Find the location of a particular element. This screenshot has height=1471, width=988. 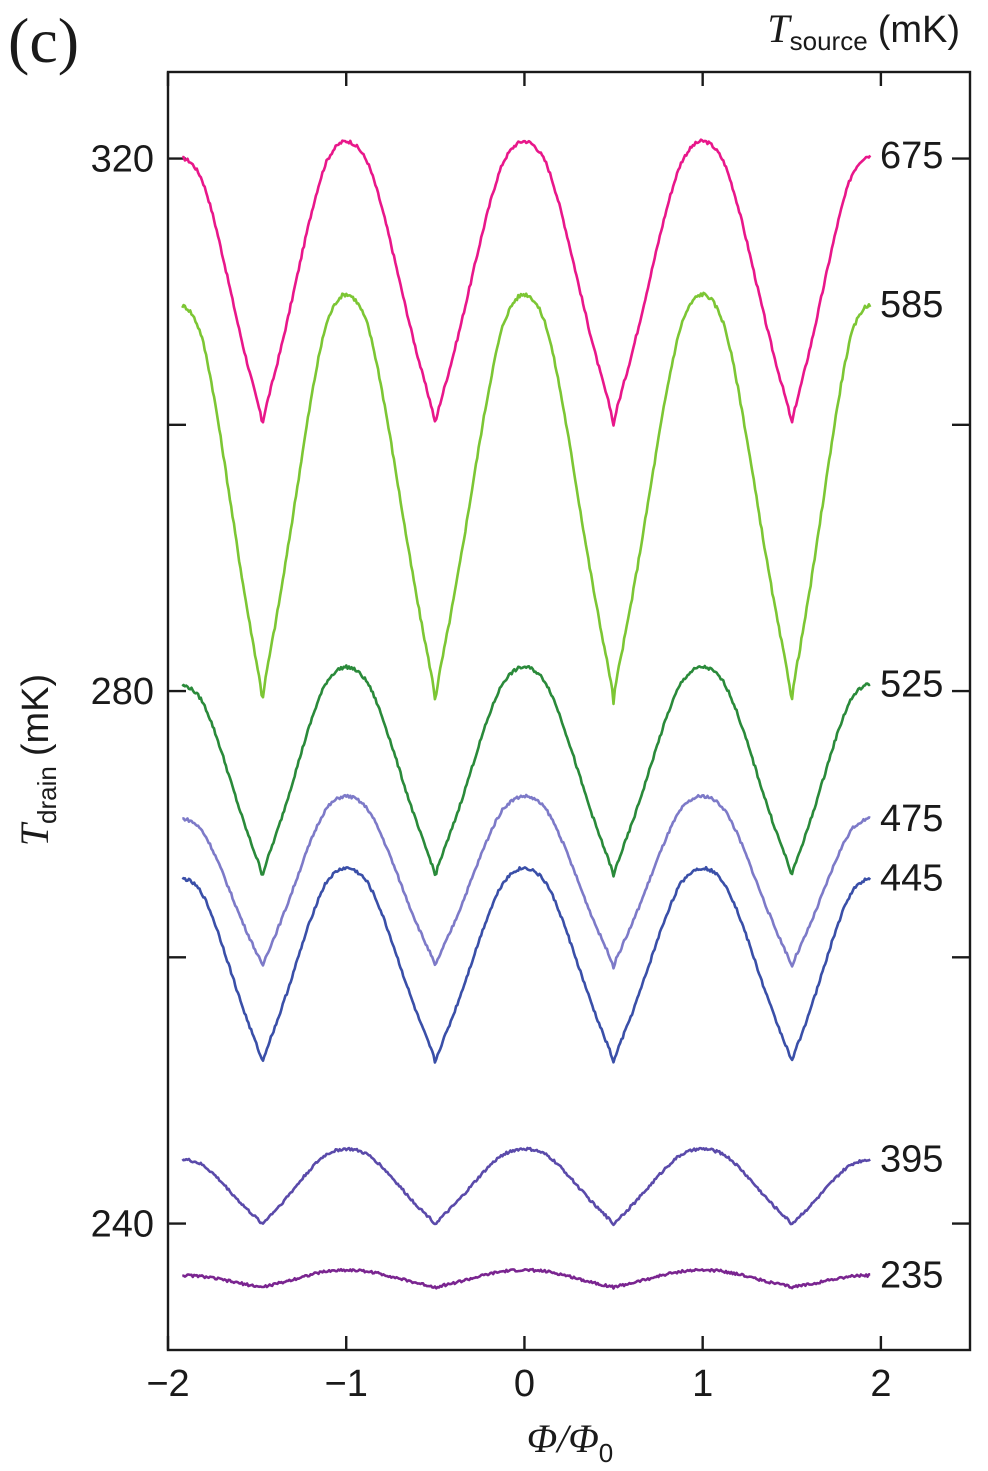

series-label-395: 395 is located at coordinates (911, 1160).